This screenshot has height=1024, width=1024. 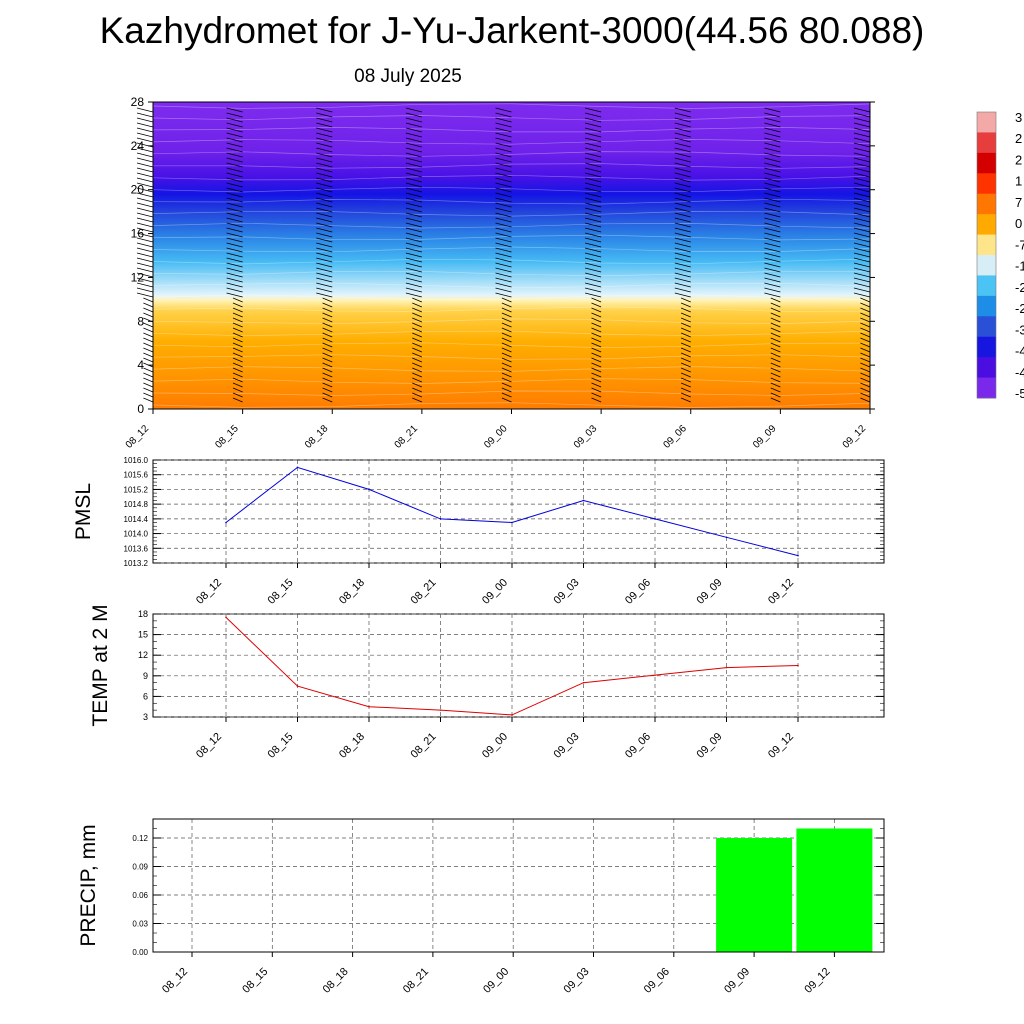 I want to click on colorbar-label: 0, so click(x=1018, y=223).